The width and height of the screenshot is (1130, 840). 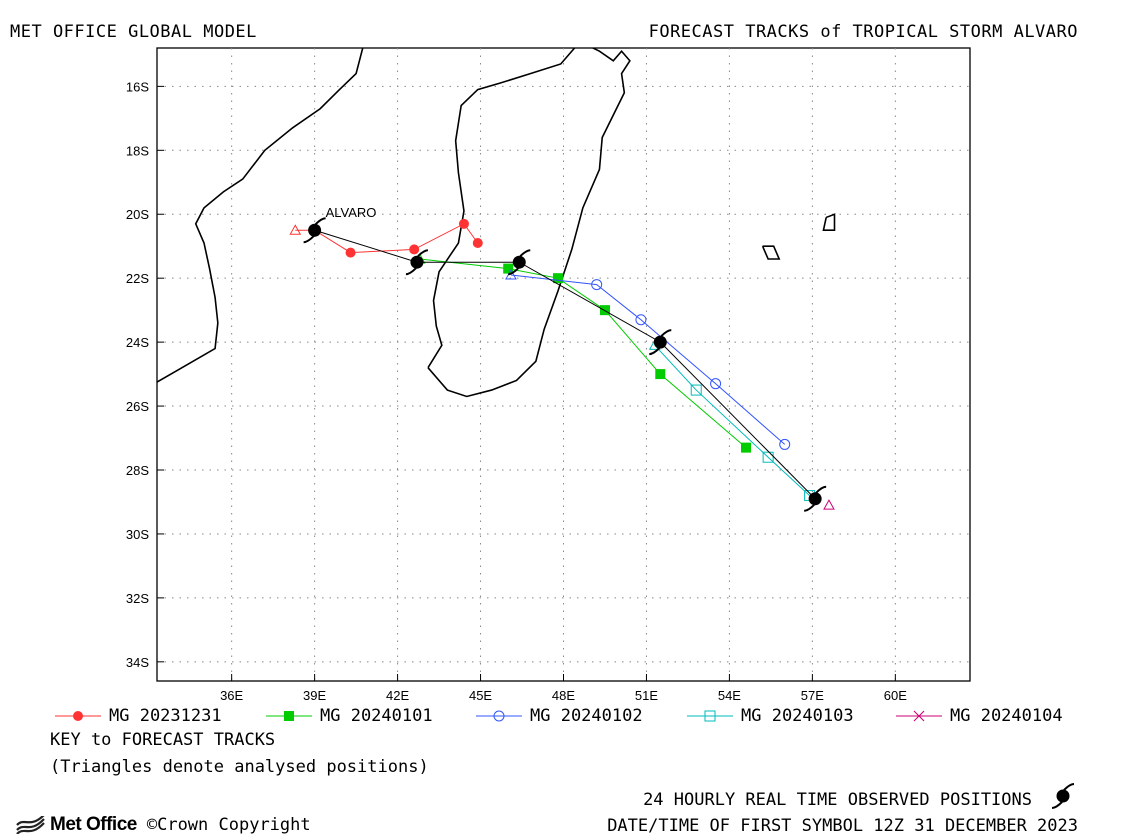 What do you see at coordinates (137, 86) in the screenshot?
I see `lat-tick-label: 16S` at bounding box center [137, 86].